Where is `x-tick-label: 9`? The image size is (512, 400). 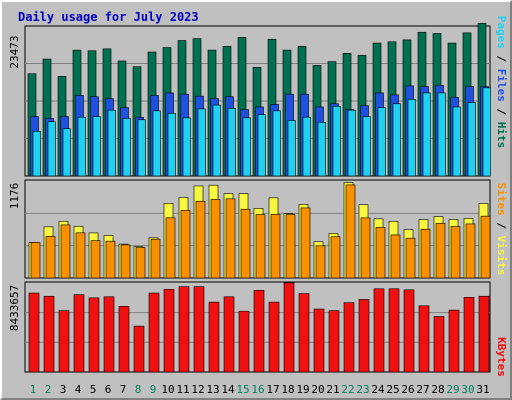
x-tick-label: 9 is located at coordinates (153, 389).